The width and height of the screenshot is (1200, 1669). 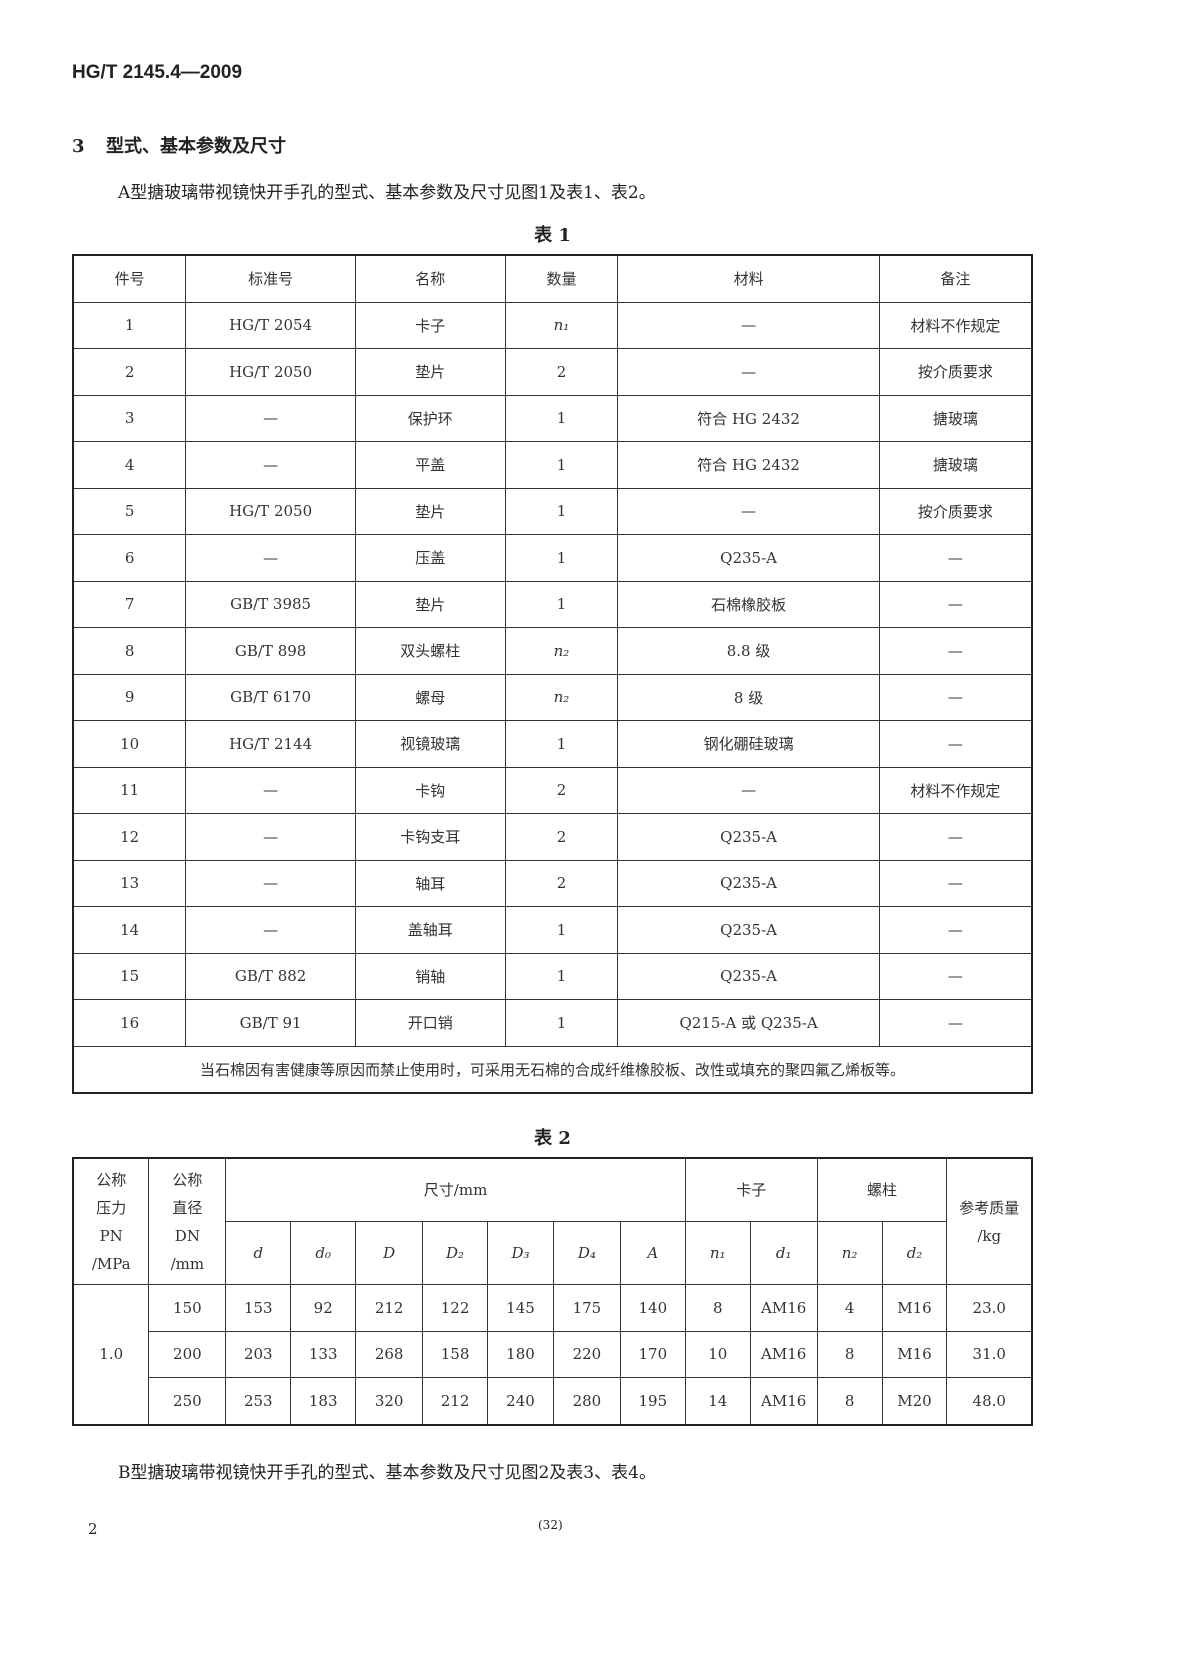 What do you see at coordinates (389, 1401) in the screenshot?
I see `table-cell: 320` at bounding box center [389, 1401].